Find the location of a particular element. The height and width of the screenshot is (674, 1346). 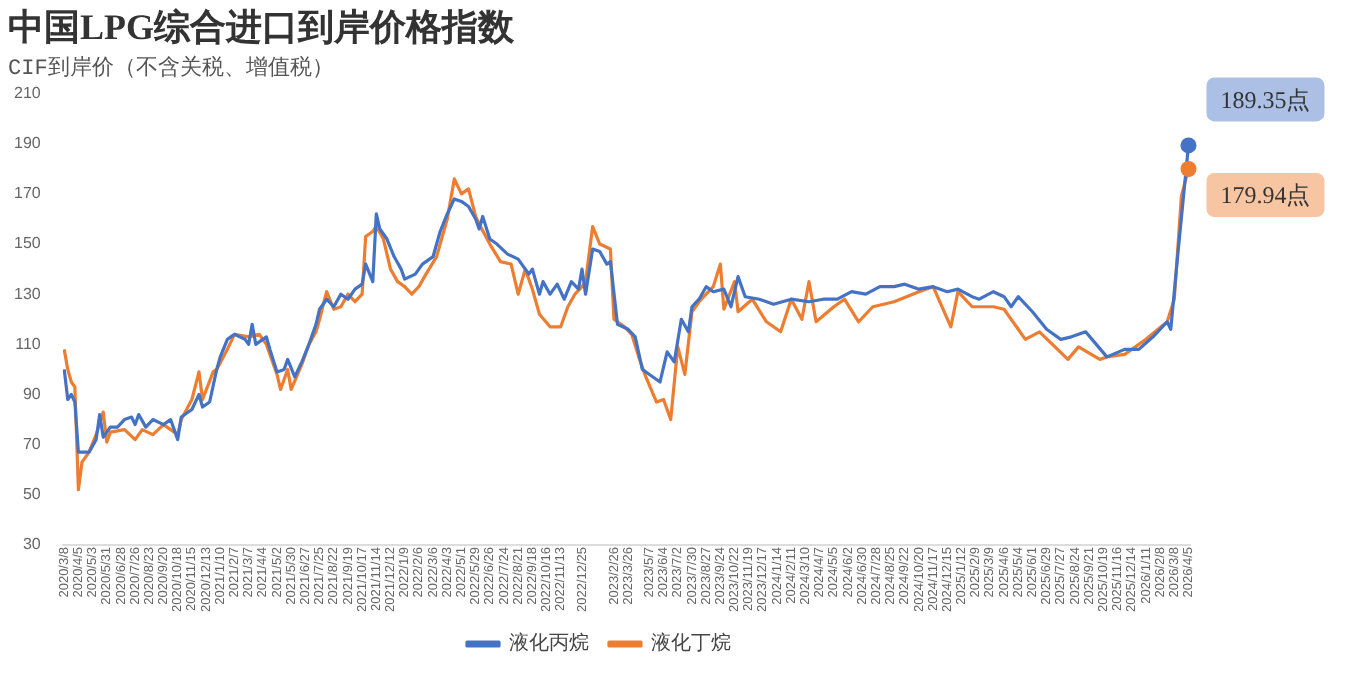

data-label: 189.35点 is located at coordinates (1265, 99).